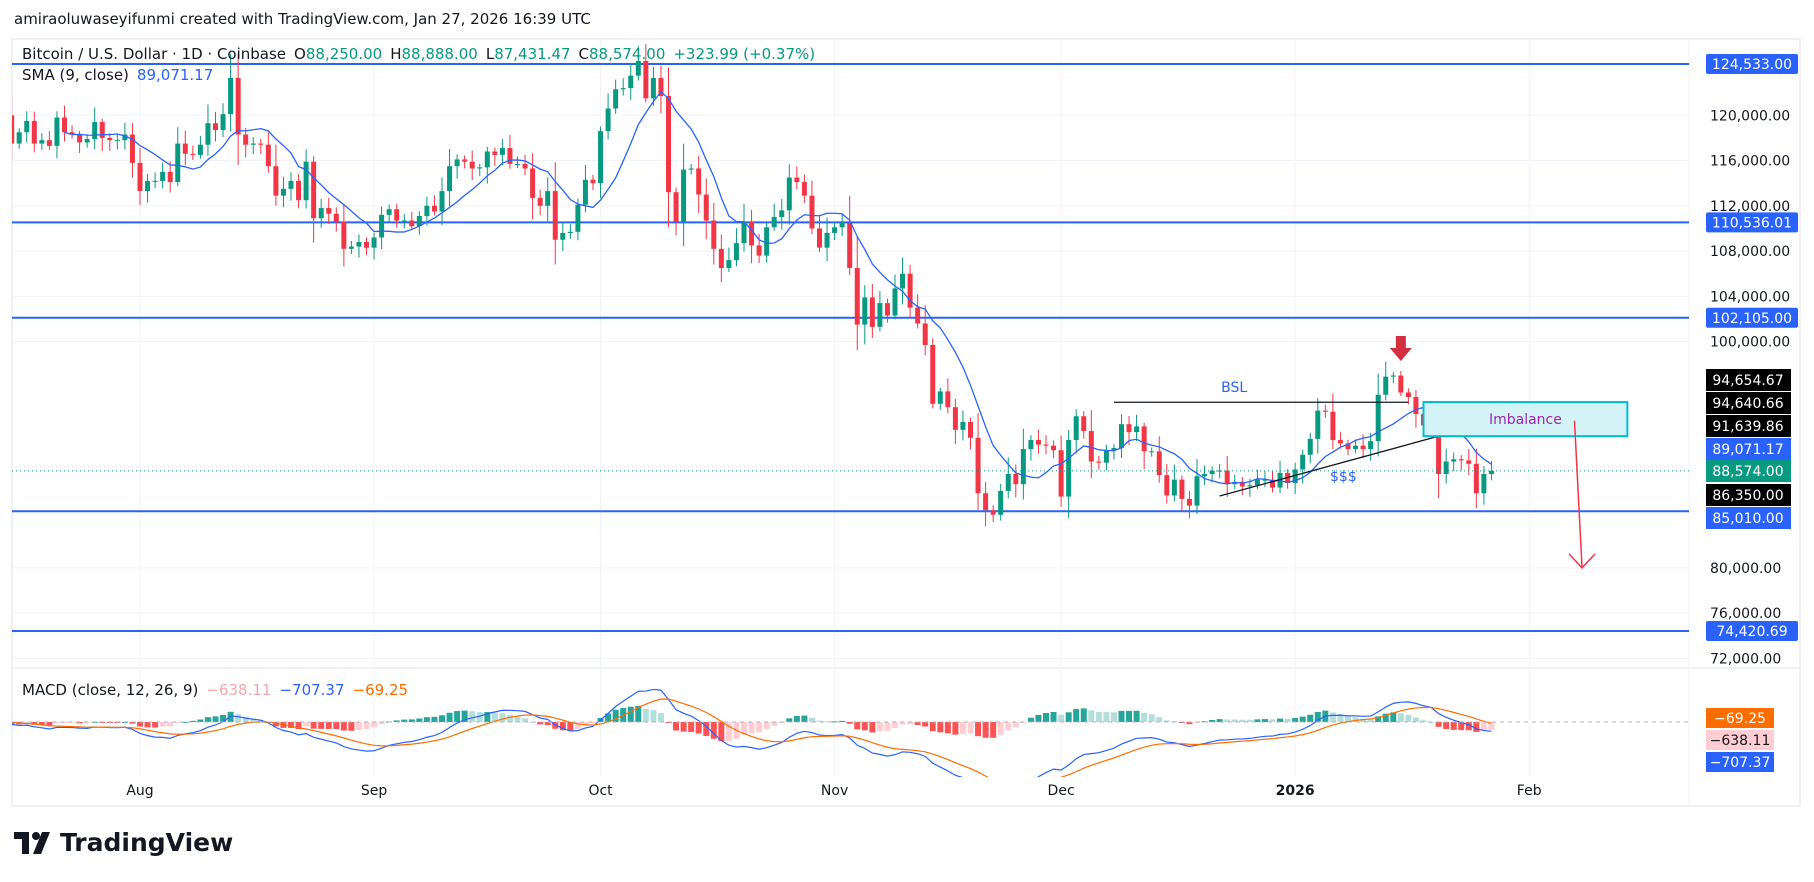 This screenshot has height=882, width=1814. What do you see at coordinates (139, 791) in the screenshot?
I see `x-tick-label: Aug` at bounding box center [139, 791].